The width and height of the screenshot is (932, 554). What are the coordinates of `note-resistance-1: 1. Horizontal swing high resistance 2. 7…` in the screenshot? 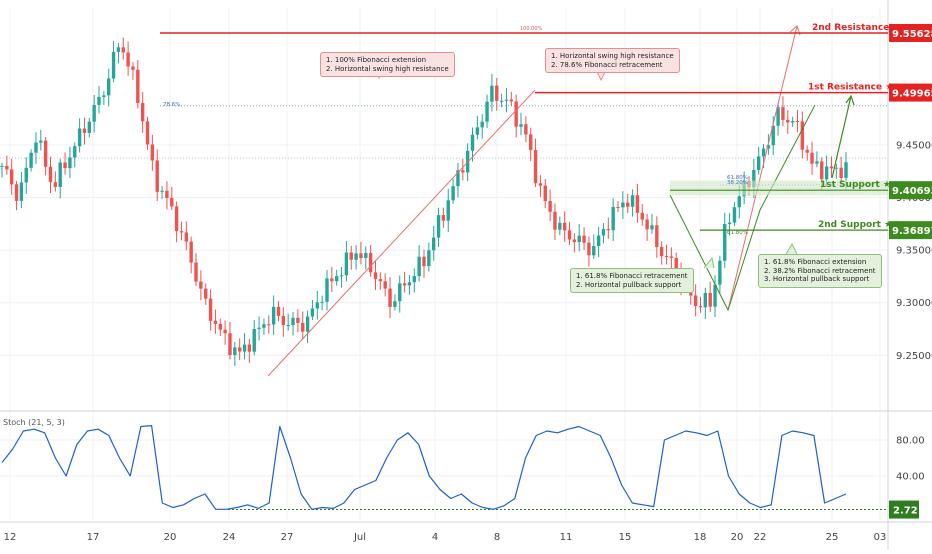 It's located at (612, 60).